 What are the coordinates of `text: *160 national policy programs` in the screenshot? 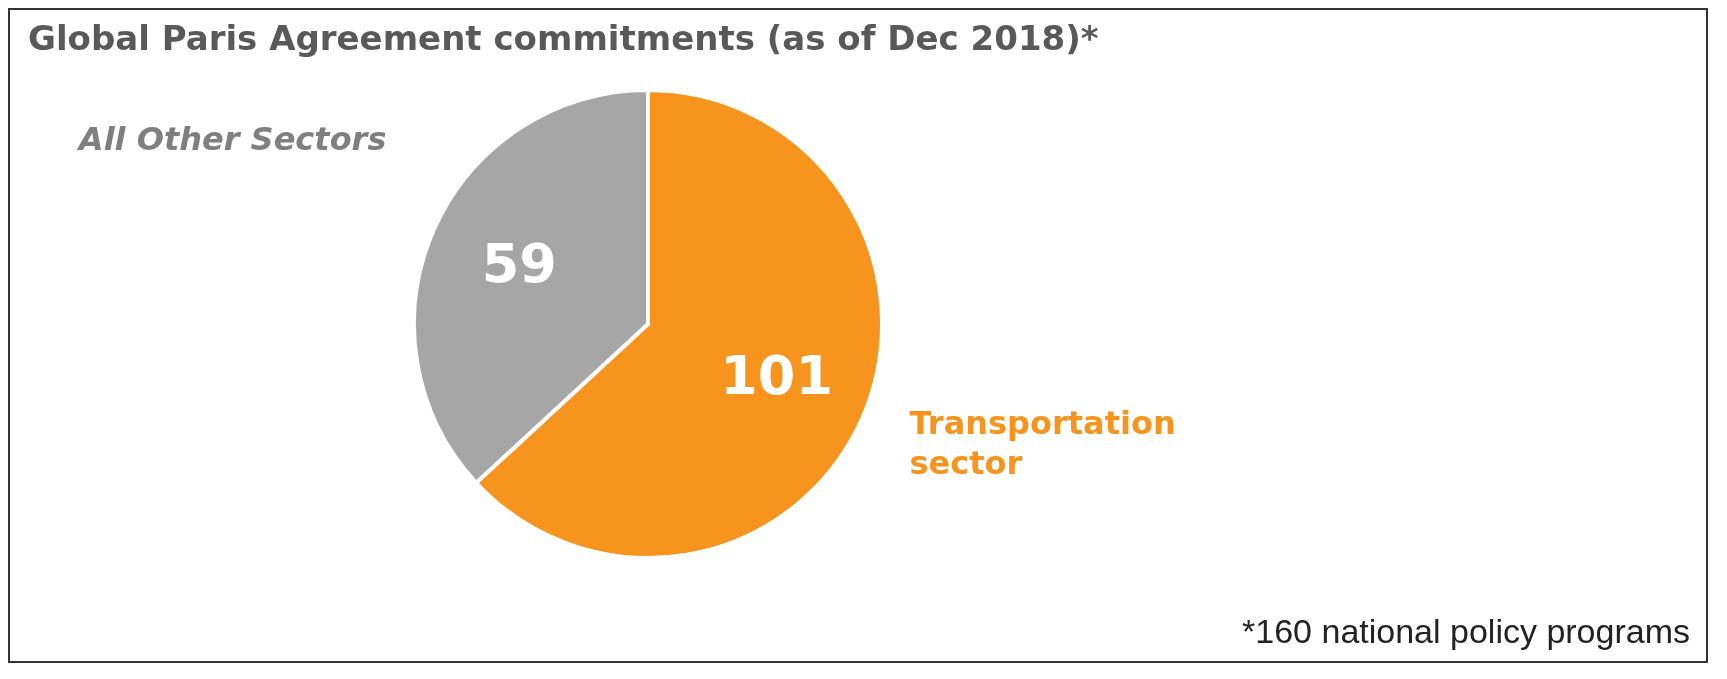 It's located at (1466, 631).